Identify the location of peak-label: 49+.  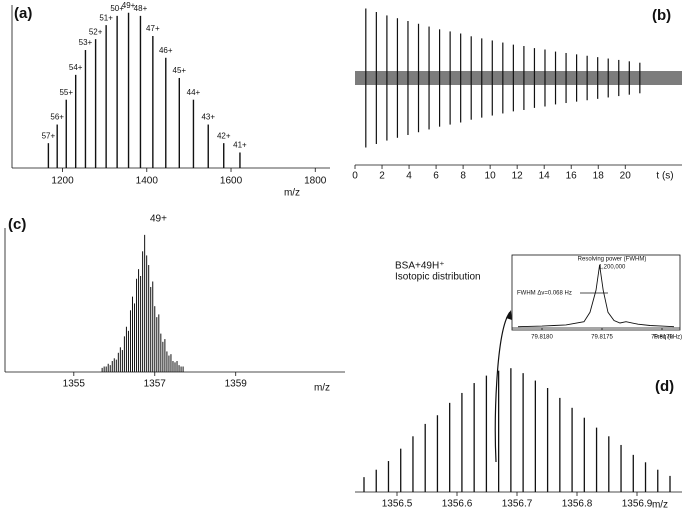
(129, 5).